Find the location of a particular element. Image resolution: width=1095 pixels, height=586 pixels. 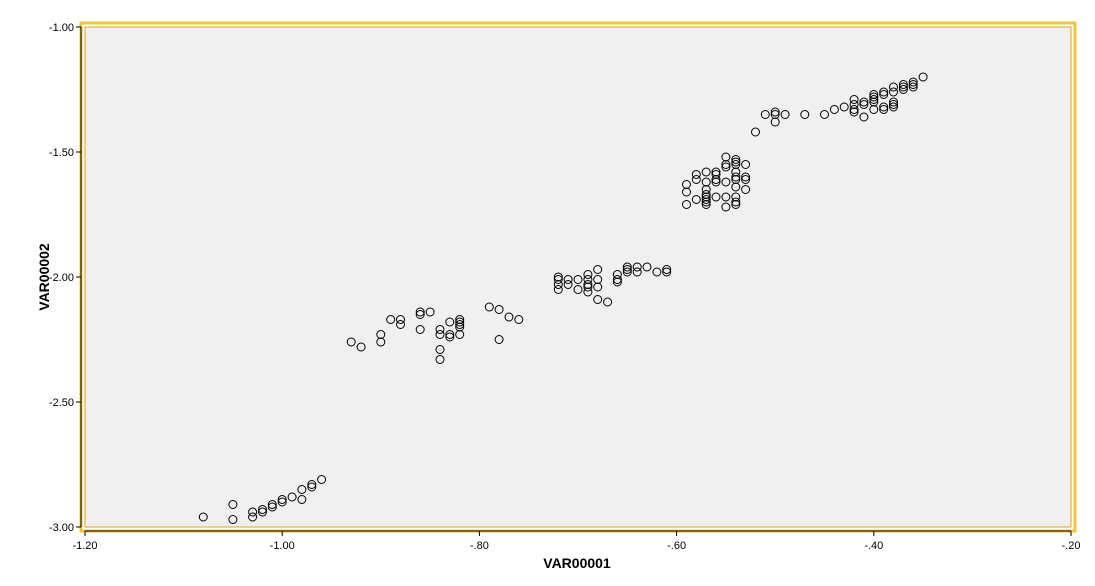

x-tick-label: -1.20 is located at coordinates (84, 546).